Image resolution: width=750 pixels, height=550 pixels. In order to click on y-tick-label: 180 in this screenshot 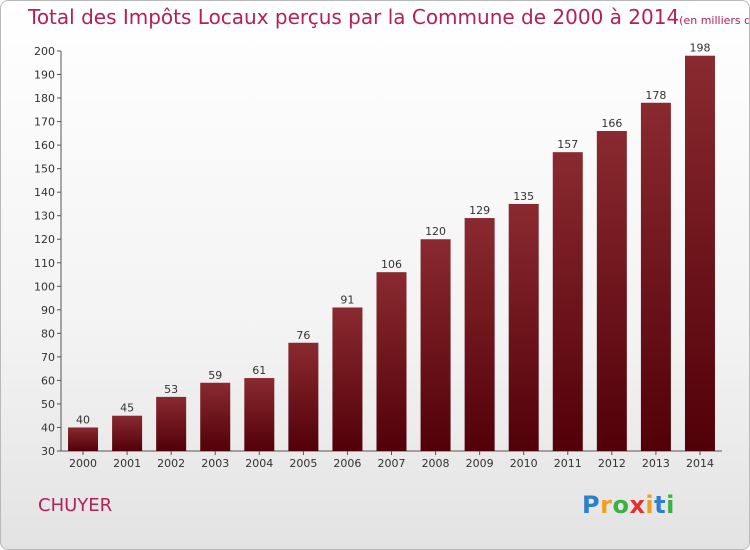, I will do `click(44, 98)`.